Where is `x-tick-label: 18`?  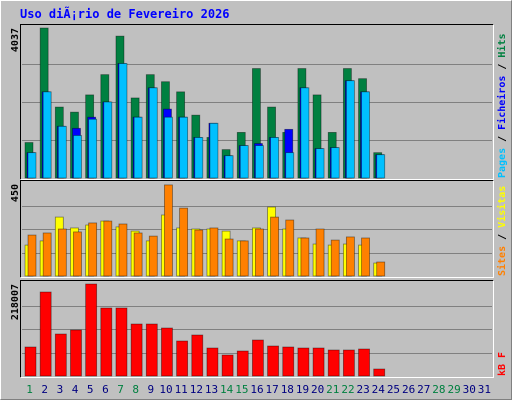 x-tick-label: 18 is located at coordinates (287, 389).